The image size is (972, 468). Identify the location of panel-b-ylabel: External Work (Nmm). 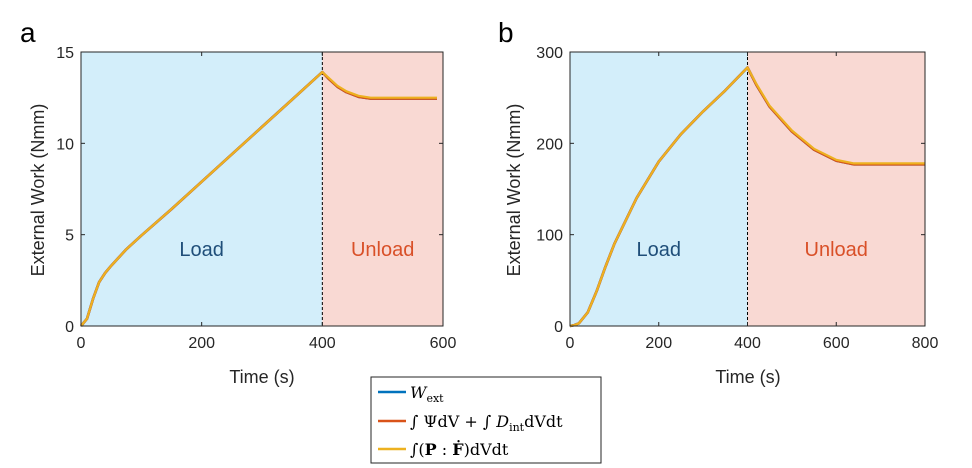
(514, 190).